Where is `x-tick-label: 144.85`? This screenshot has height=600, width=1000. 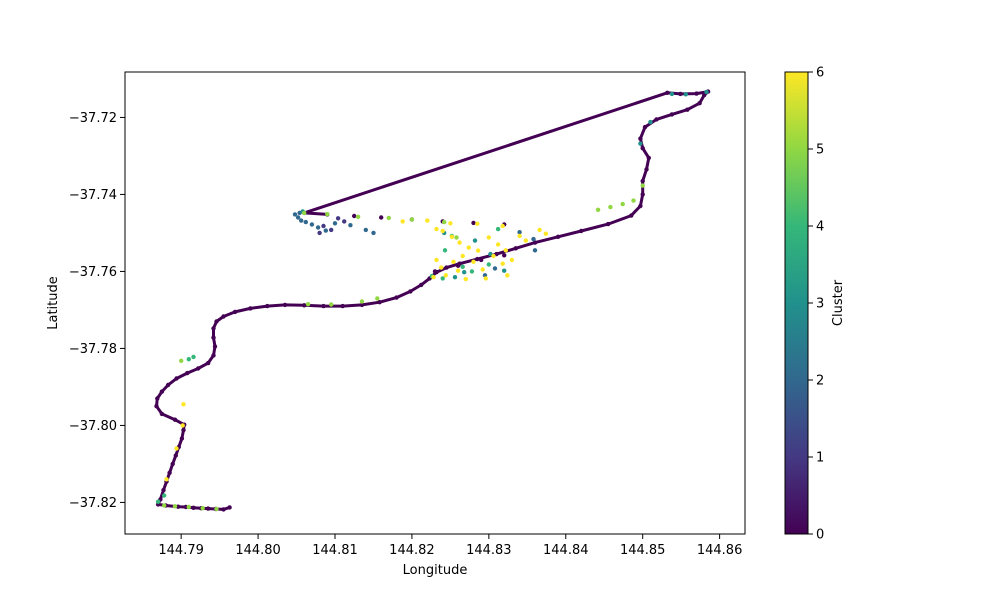 x-tick-label: 144.85 is located at coordinates (643, 550).